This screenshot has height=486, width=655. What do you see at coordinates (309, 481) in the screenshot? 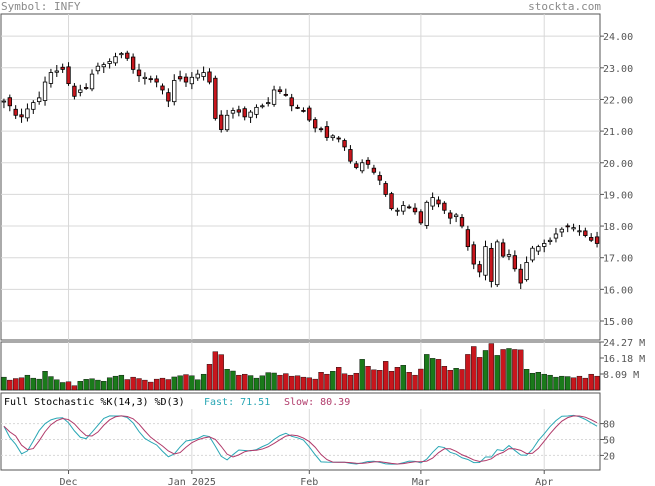
I see `x-tick-label: Feb` at bounding box center [309, 481].